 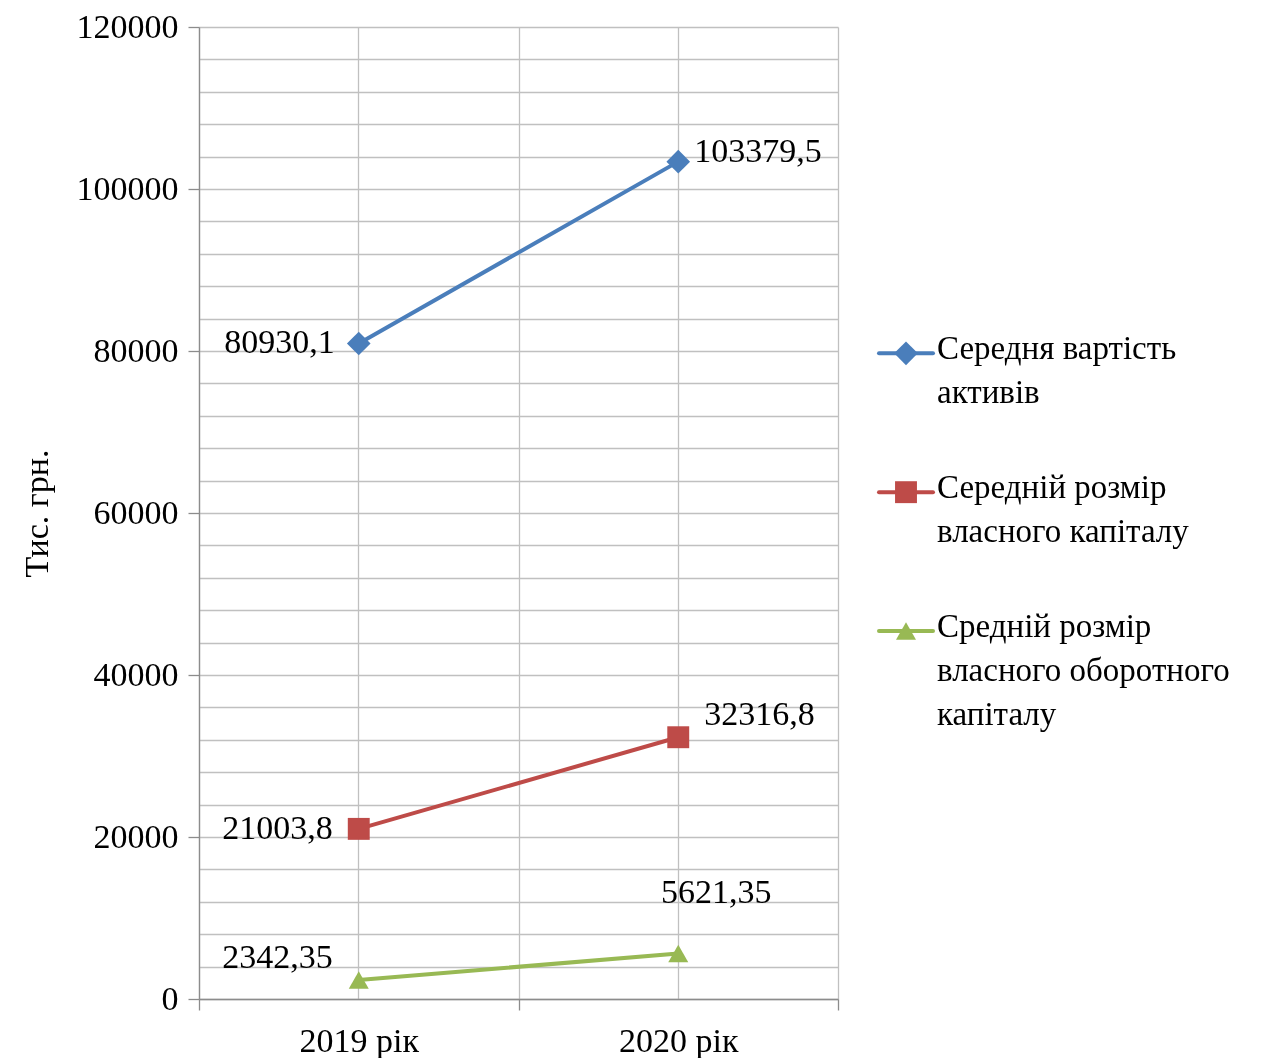 I want to click on data-label: 80930,1, so click(x=279, y=342).